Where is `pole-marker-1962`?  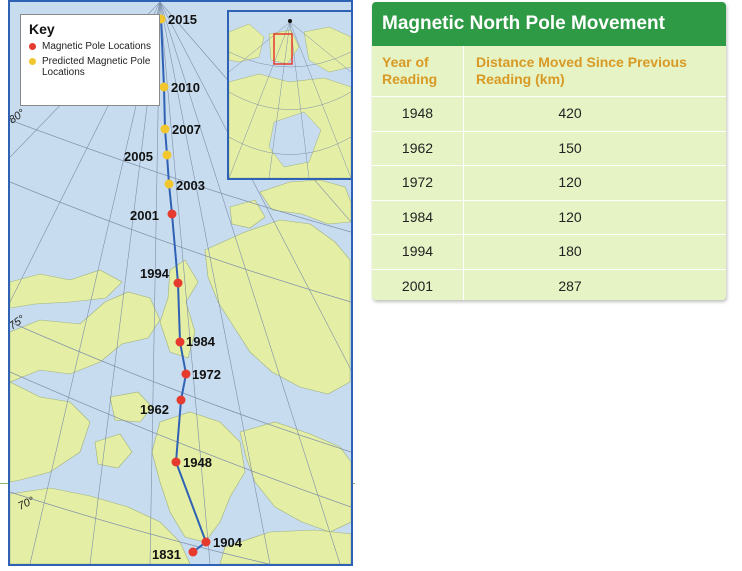 pole-marker-1962 is located at coordinates (181, 400).